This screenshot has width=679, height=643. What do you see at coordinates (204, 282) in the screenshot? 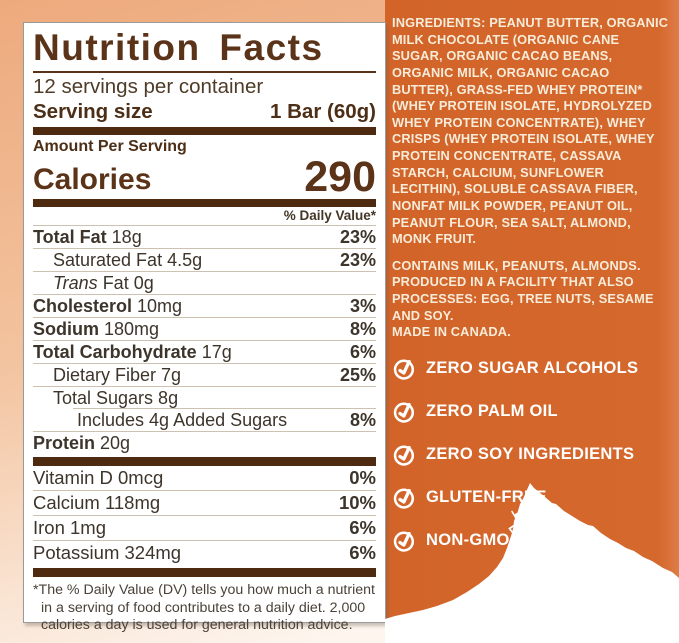
I see `nutrient-row: Trans Fat 0g` at bounding box center [204, 282].